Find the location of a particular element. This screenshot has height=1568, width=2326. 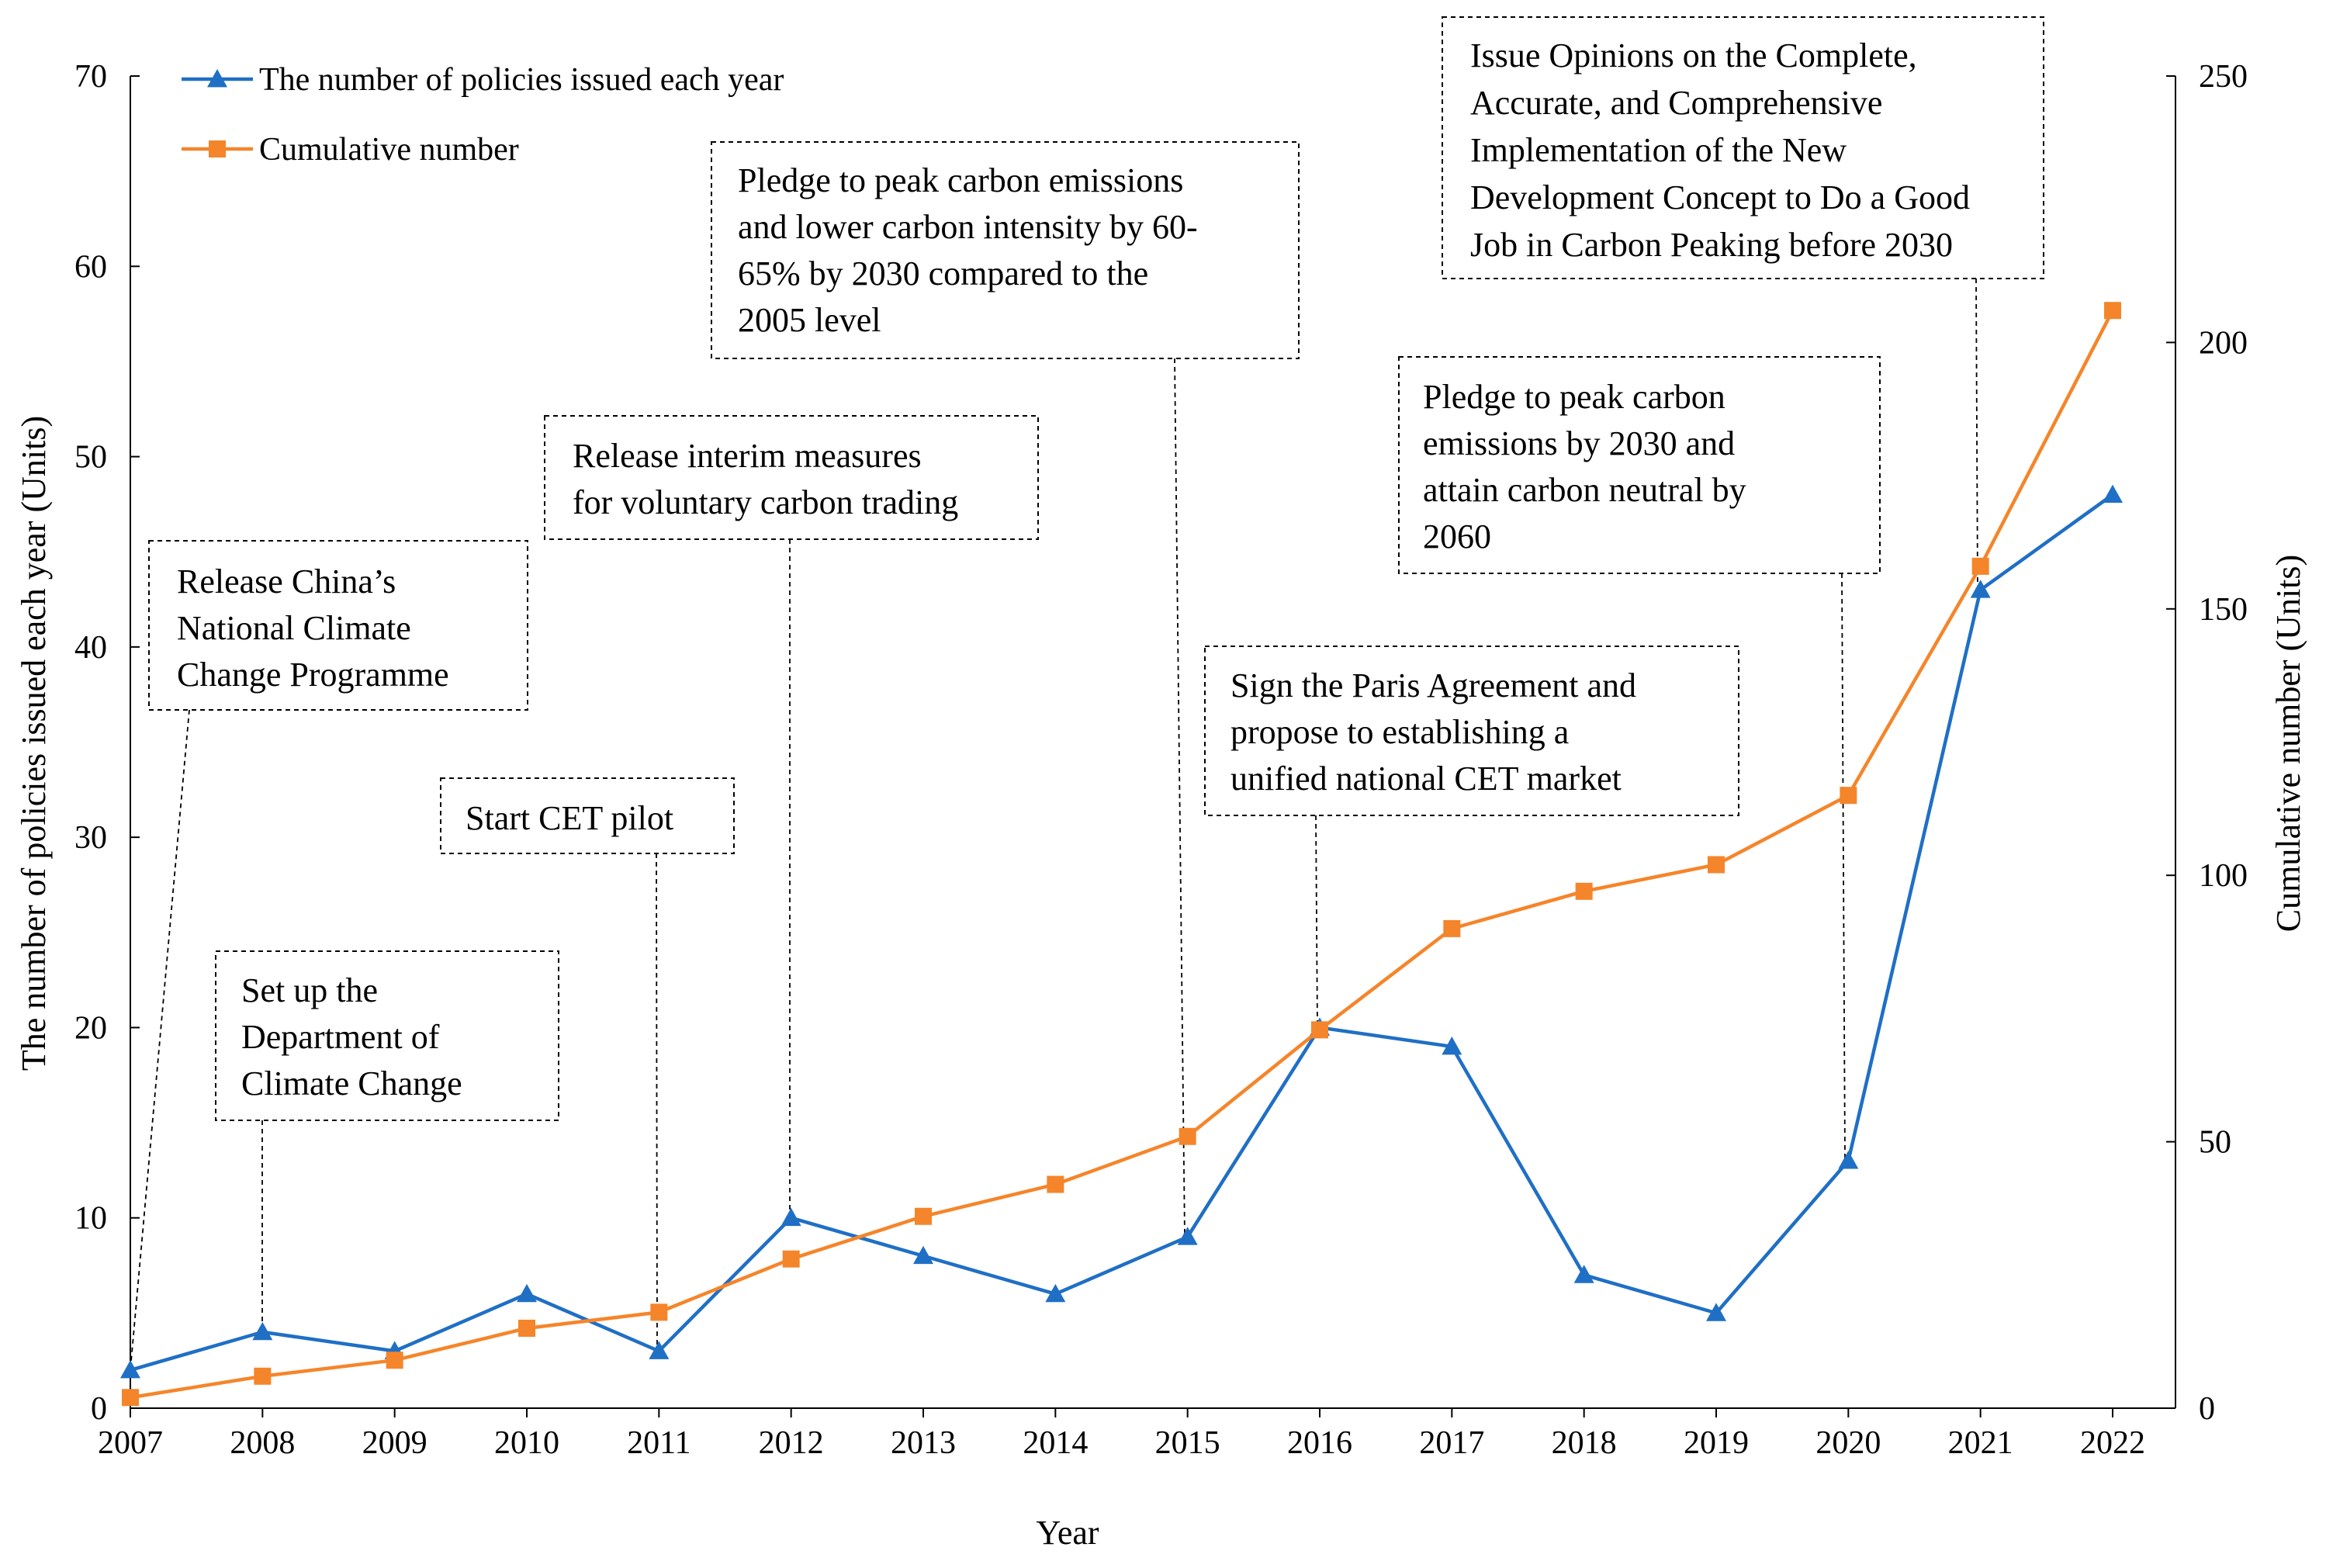

x-tick-label: 2007 is located at coordinates (131, 1443).